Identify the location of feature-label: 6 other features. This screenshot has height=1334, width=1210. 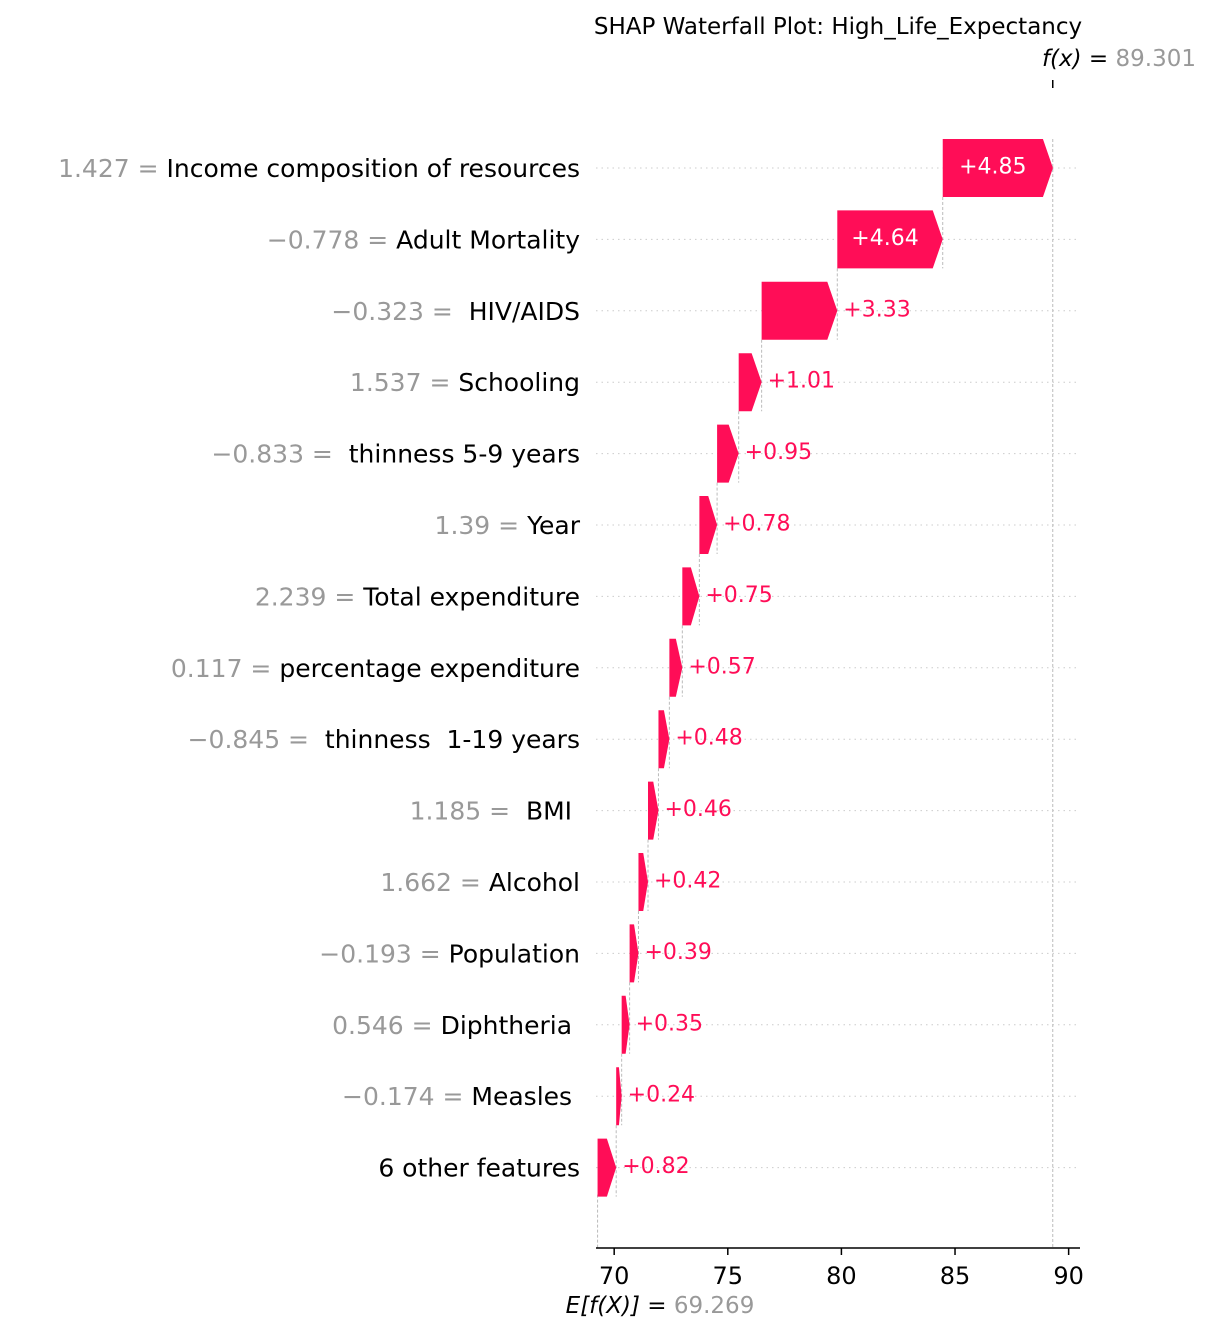
(479, 1167).